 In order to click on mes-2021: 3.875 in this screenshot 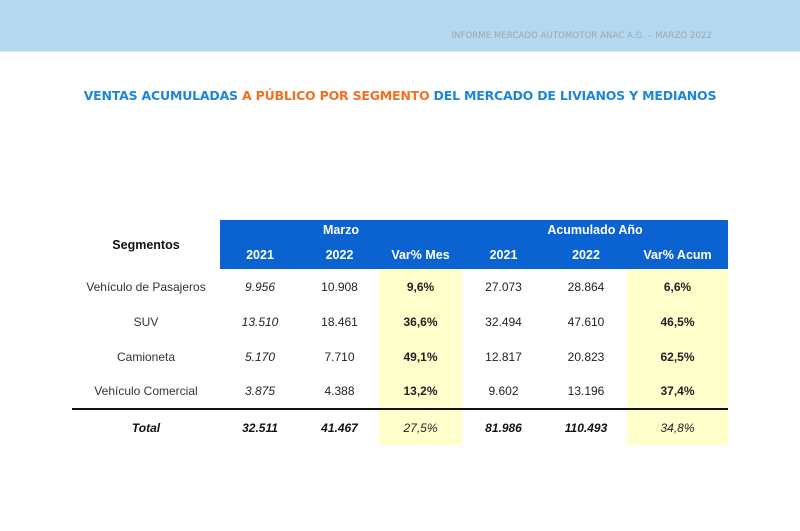, I will do `click(260, 391)`.